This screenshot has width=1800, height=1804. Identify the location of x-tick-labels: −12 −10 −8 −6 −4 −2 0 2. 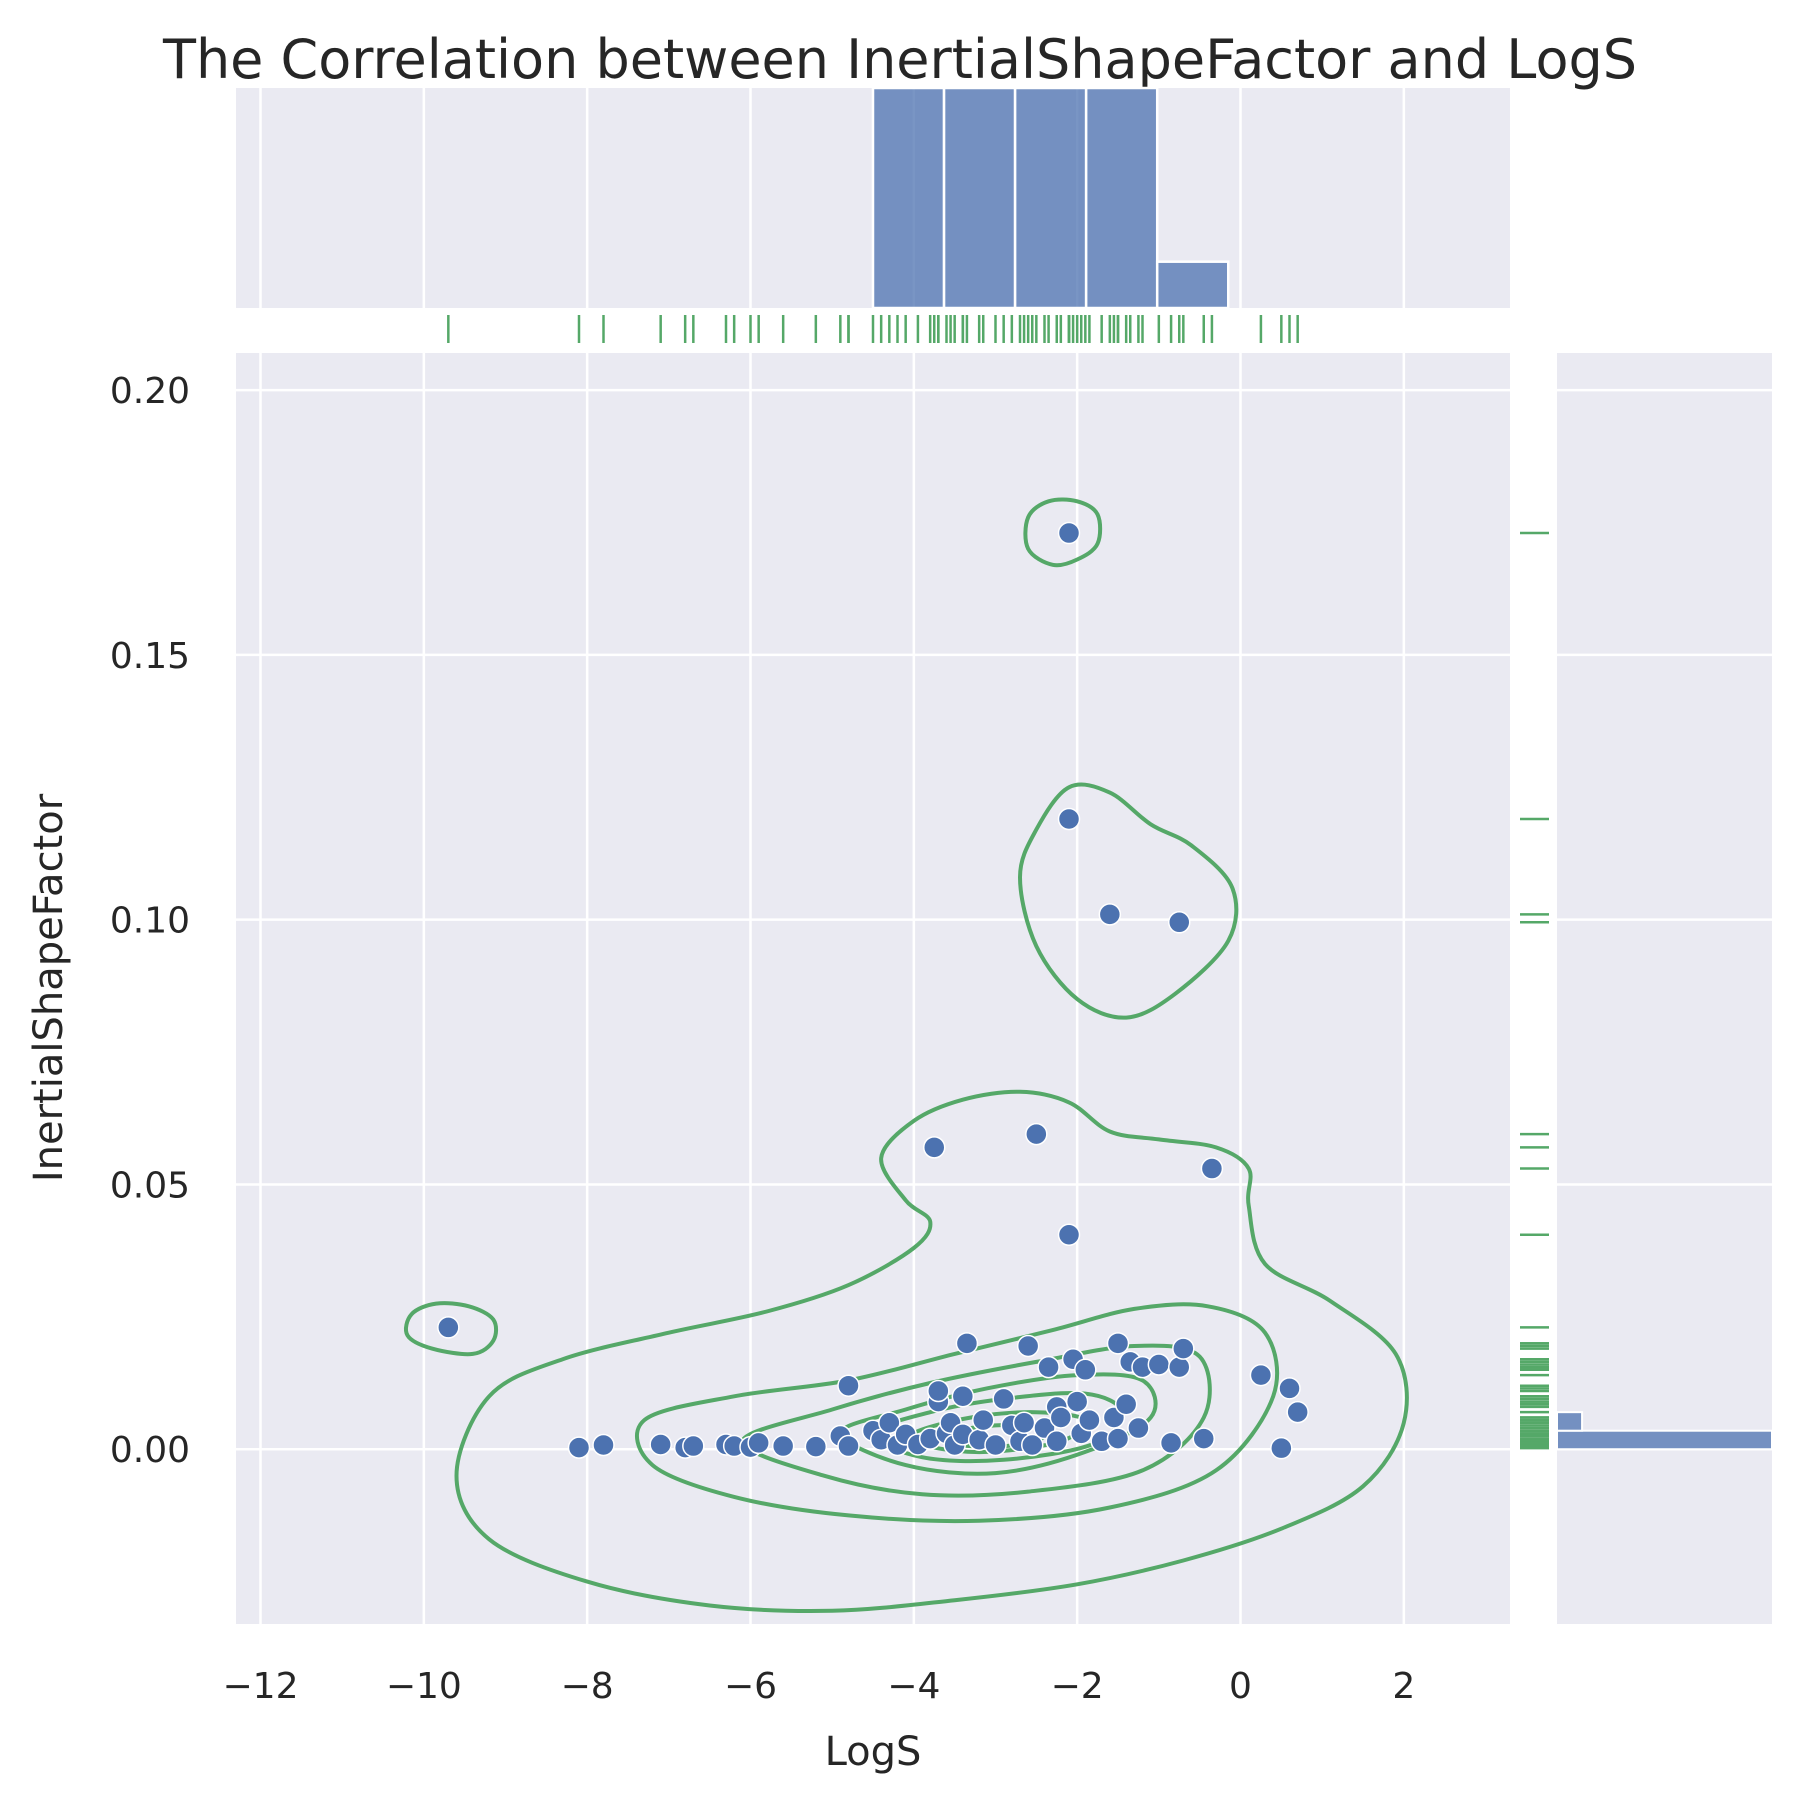
(819, 1686).